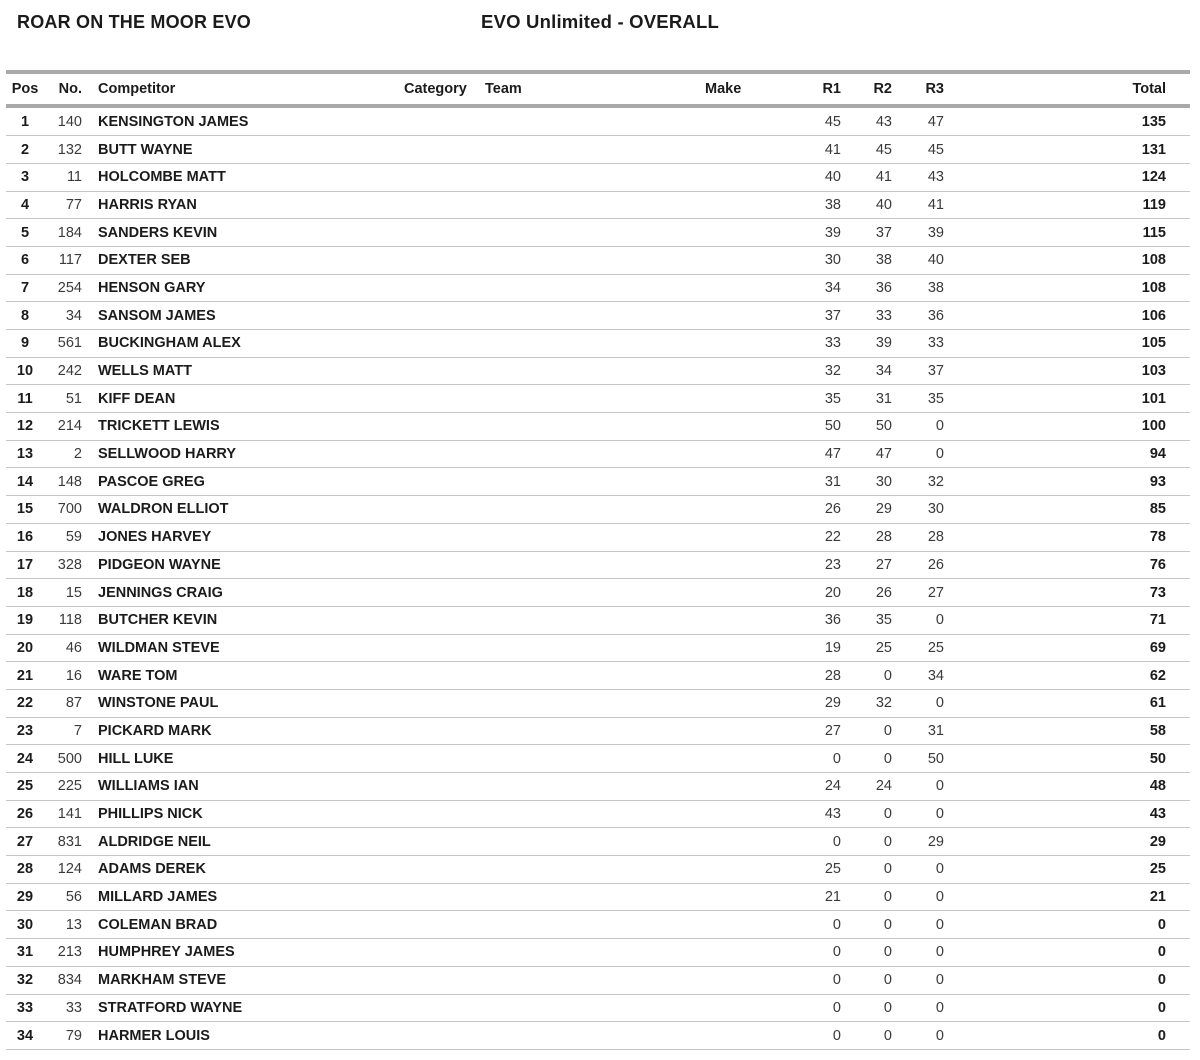 The width and height of the screenshot is (1200, 1060). I want to click on cell-no: 831, so click(65, 842).